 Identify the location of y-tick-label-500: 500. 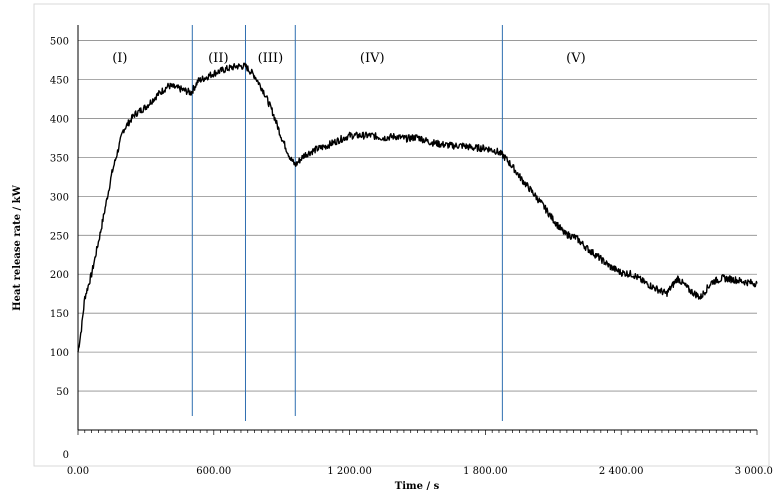
(59, 42).